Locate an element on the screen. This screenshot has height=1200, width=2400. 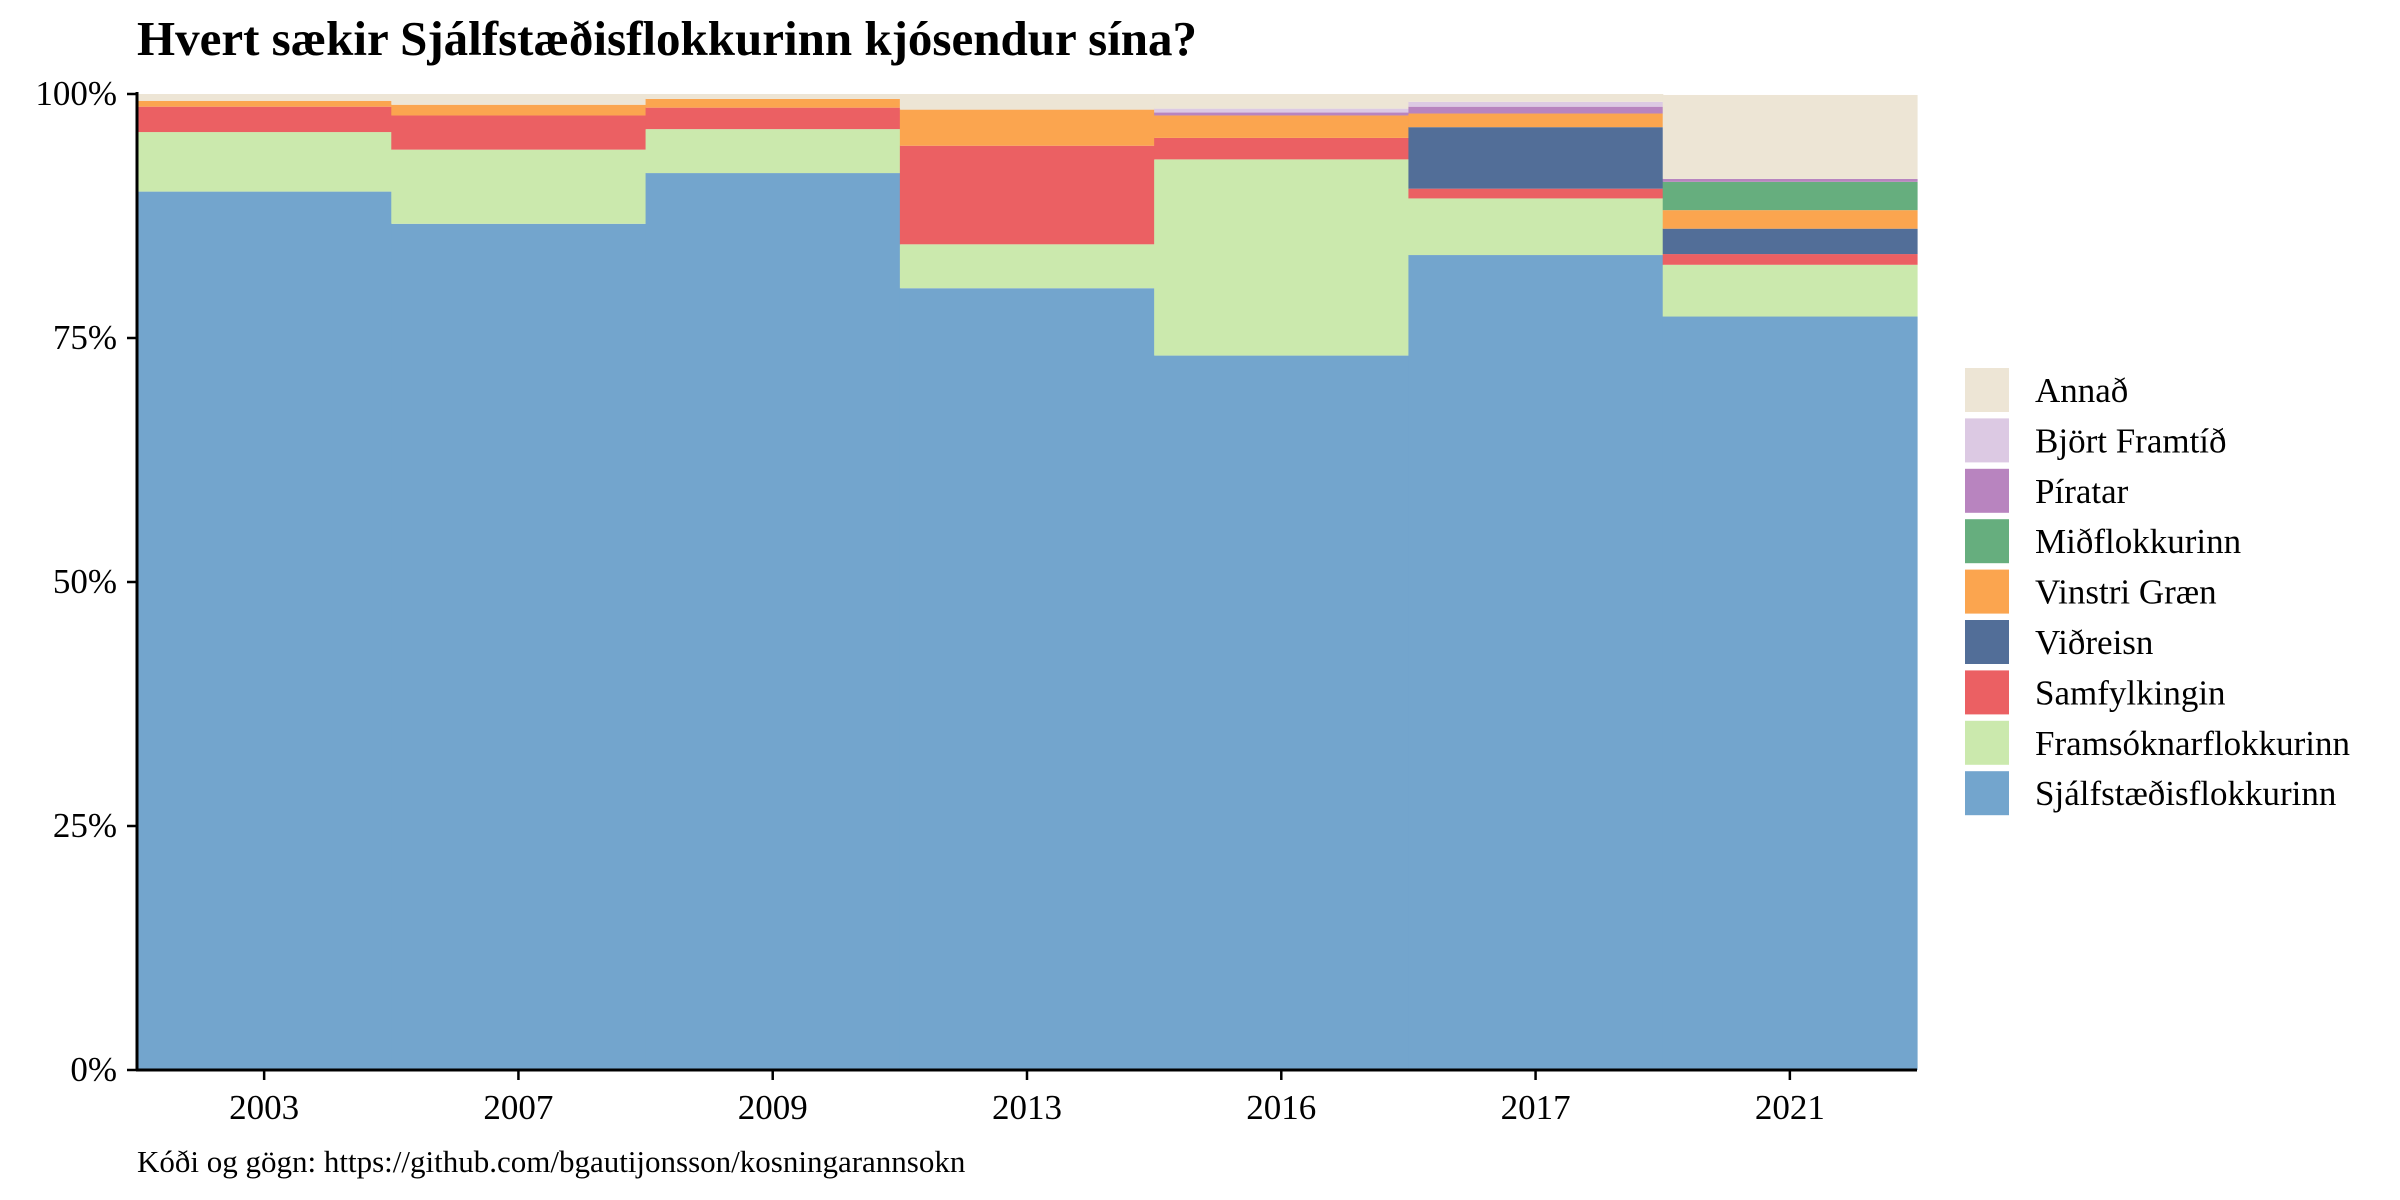
x-tick-label: 2003 is located at coordinates (264, 1107).